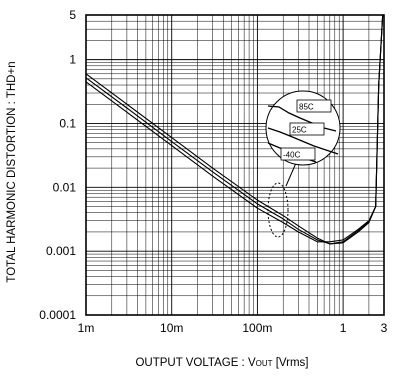  I want to click on callout-curve-25c, so click(303, 141).